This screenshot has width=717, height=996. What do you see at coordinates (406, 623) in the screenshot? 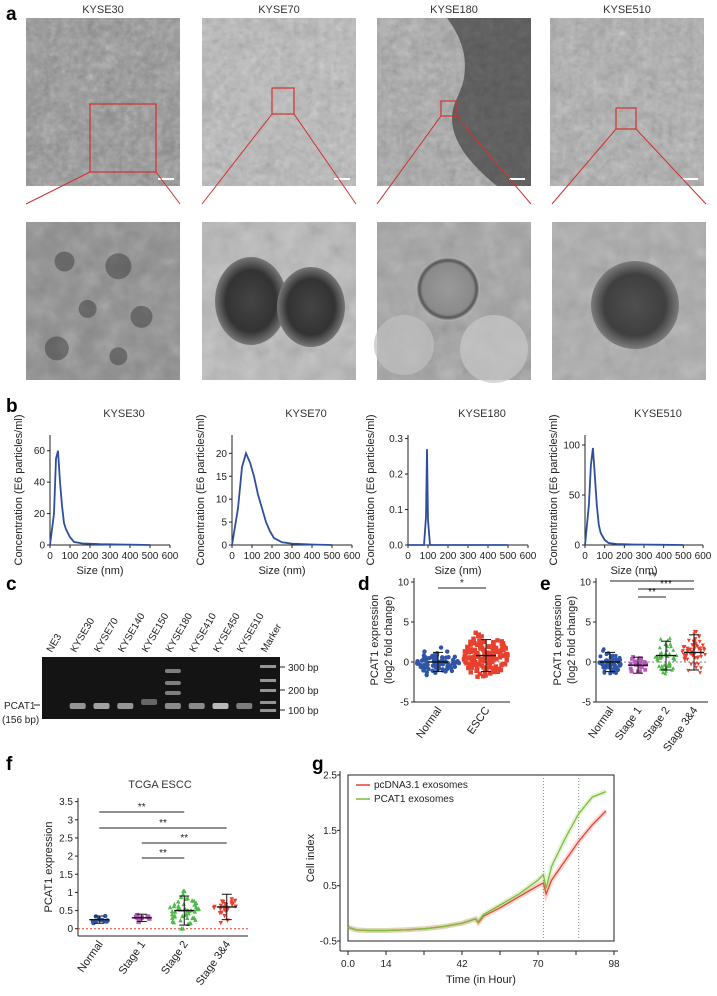
I see `y-tick-label: 5` at bounding box center [406, 623].